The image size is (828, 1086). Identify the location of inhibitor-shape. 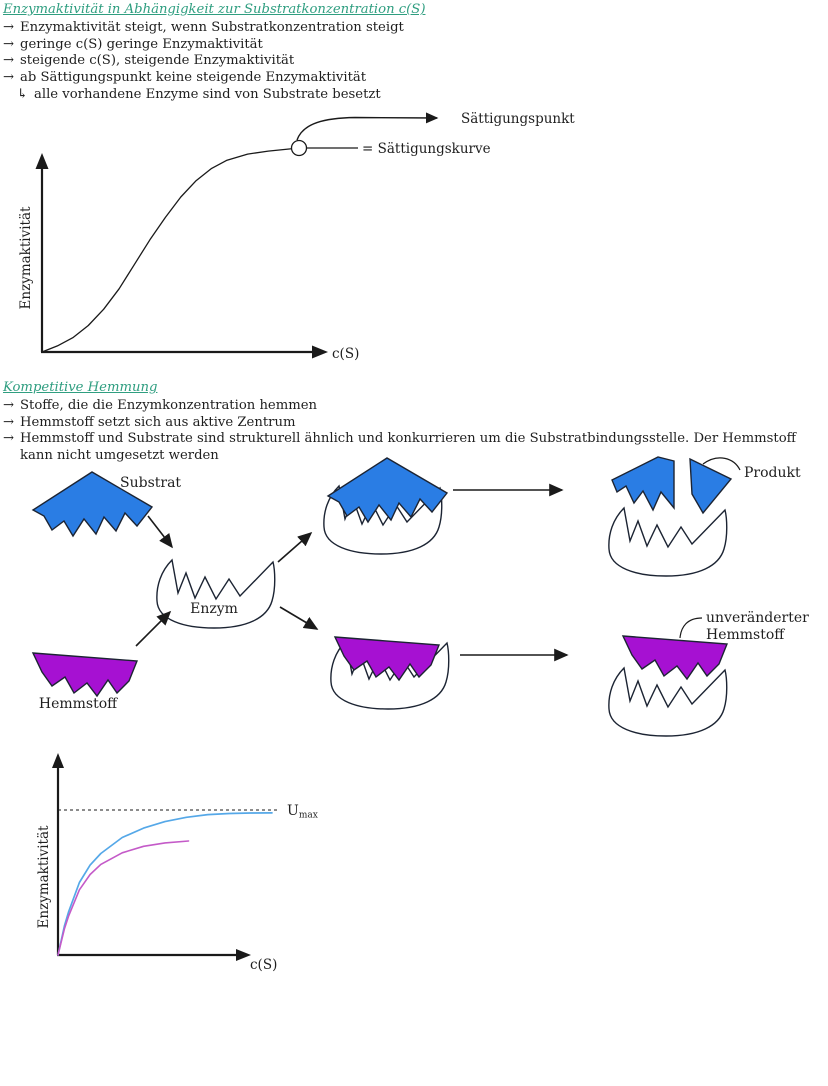
(85, 674).